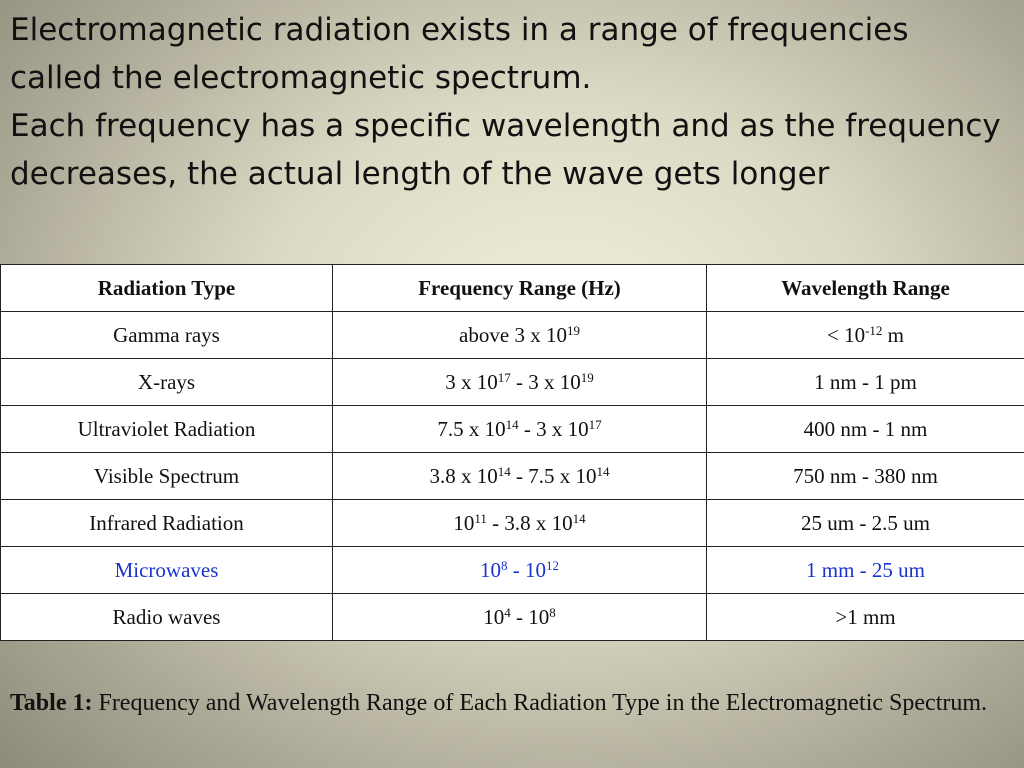 Image resolution: width=1024 pixels, height=768 pixels. I want to click on cell-frequency-range: 104 - 108, so click(519, 617).